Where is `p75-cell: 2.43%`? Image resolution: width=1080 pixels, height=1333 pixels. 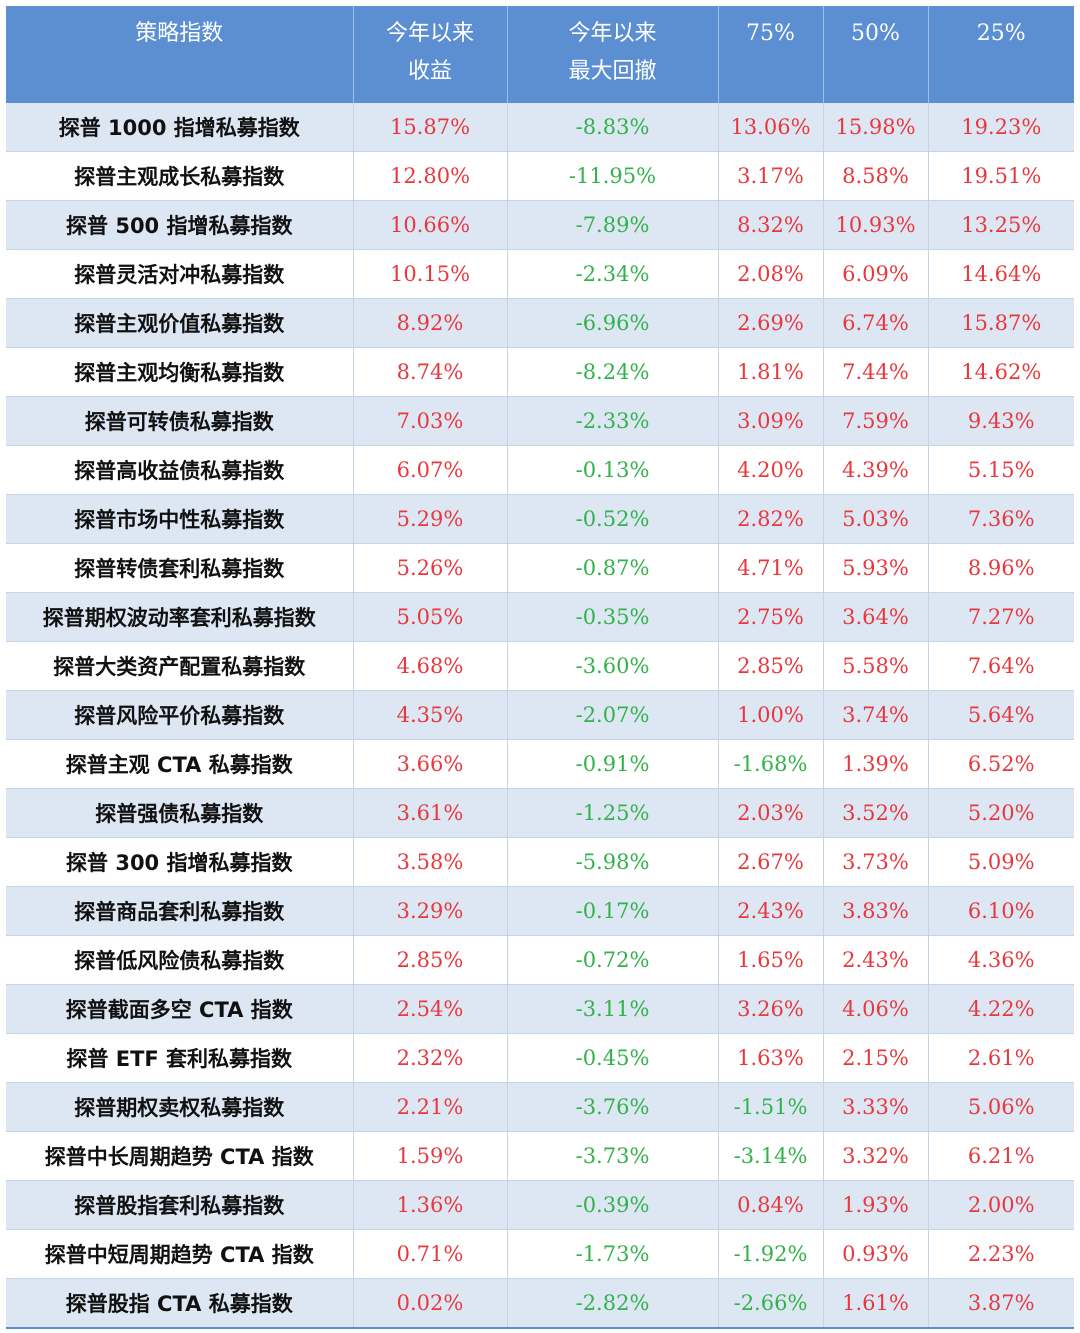 p75-cell: 2.43% is located at coordinates (771, 911).